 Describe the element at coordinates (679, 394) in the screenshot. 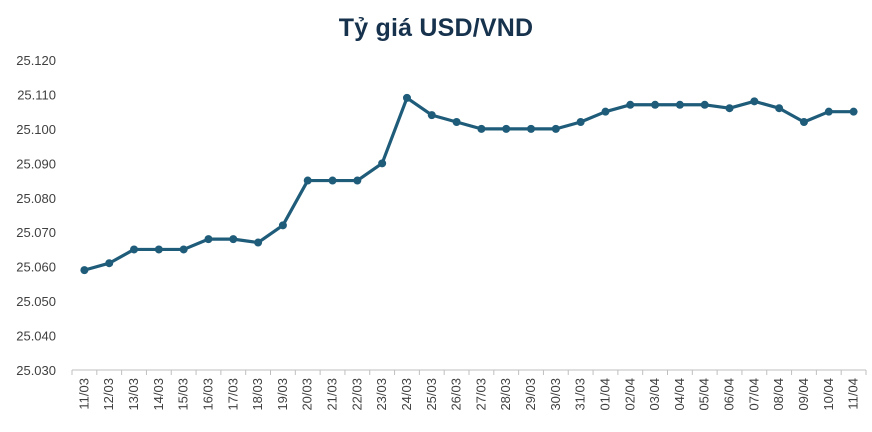

I see `x-tick-label: 04/04` at that location.